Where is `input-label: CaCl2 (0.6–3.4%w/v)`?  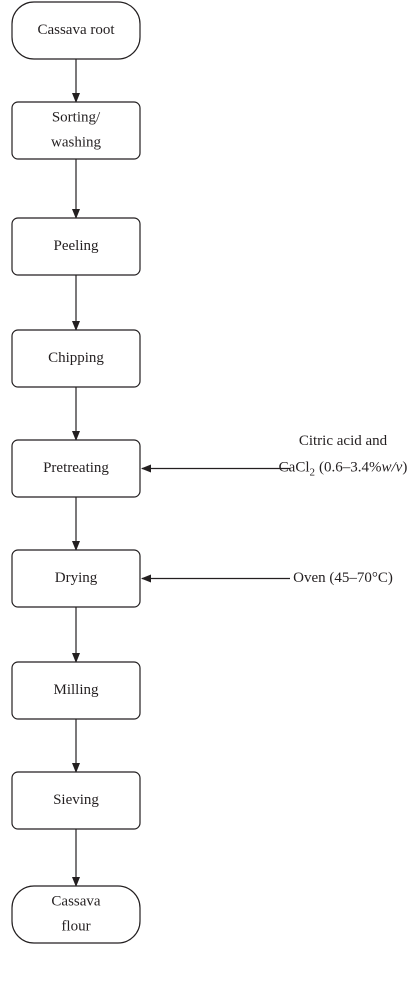 input-label: CaCl2 (0.6–3.4%w/v) is located at coordinates (343, 469).